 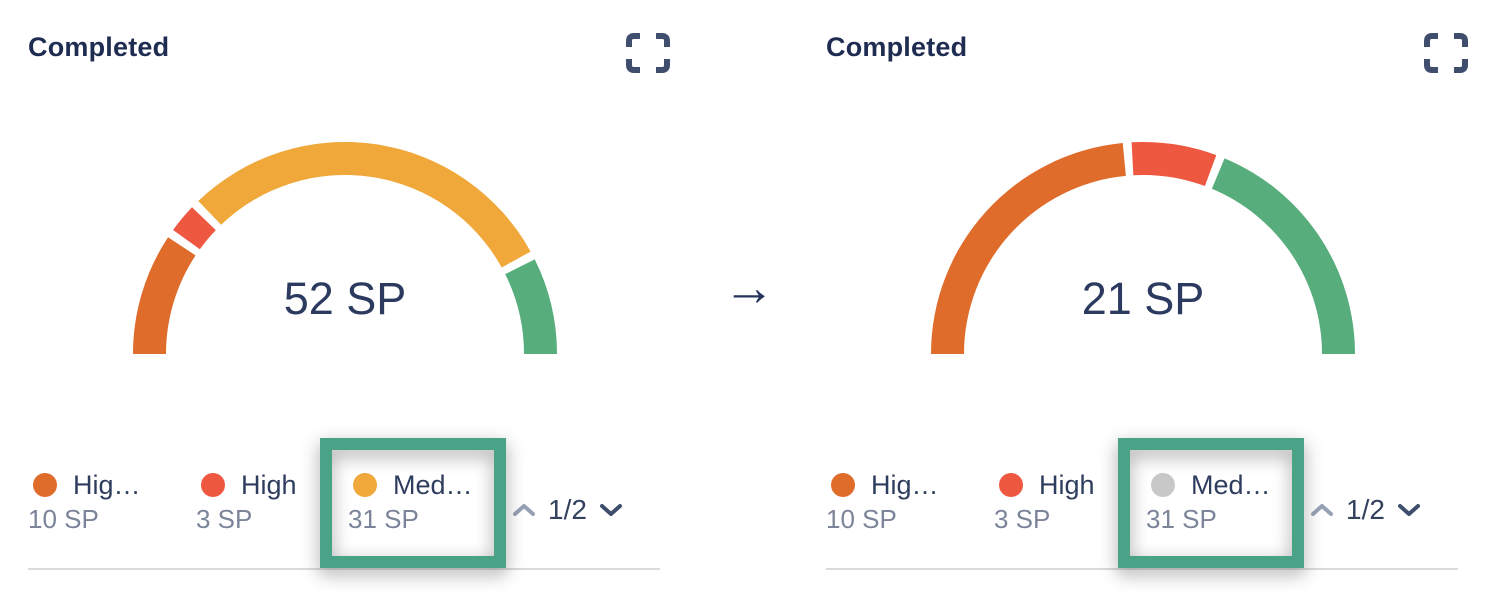 I want to click on transition-arrow: →, so click(x=749, y=288).